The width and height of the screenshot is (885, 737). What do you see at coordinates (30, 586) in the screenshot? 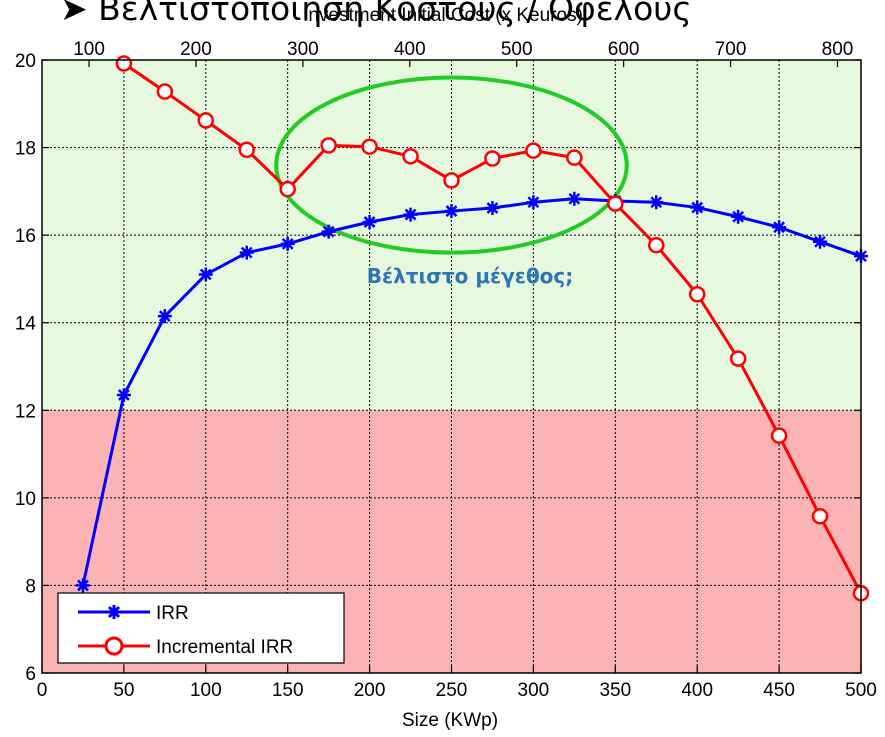
I see `y-tick-label: 8` at bounding box center [30, 586].